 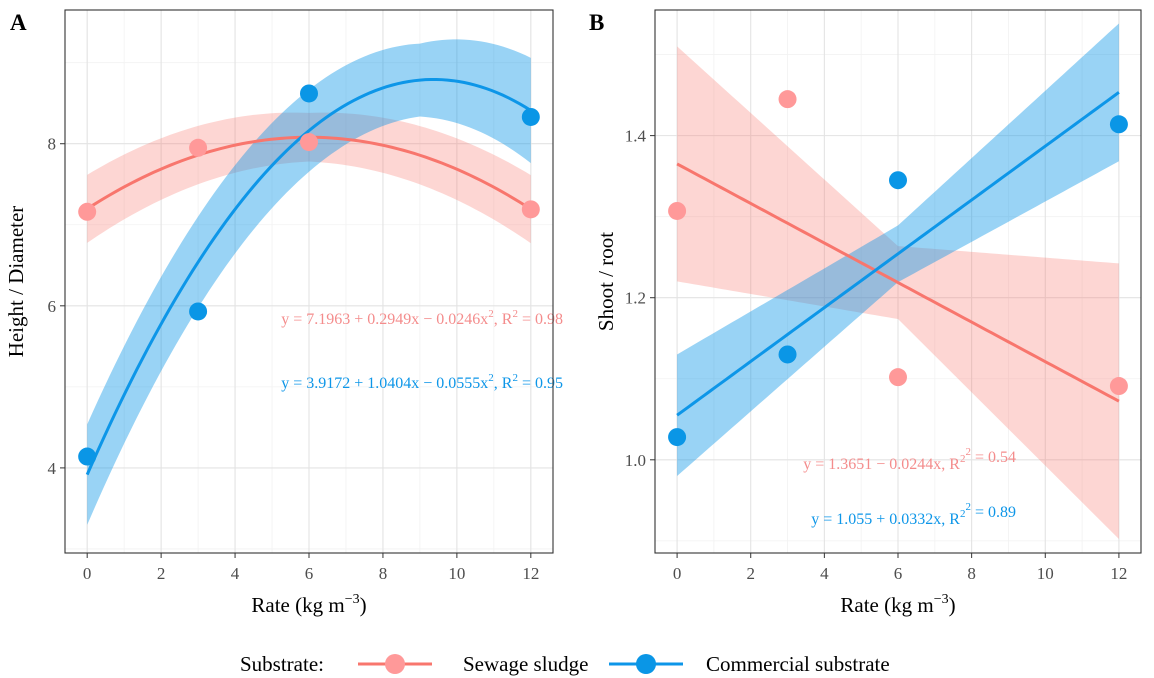 I want to click on panel-label: B, so click(x=596, y=22).